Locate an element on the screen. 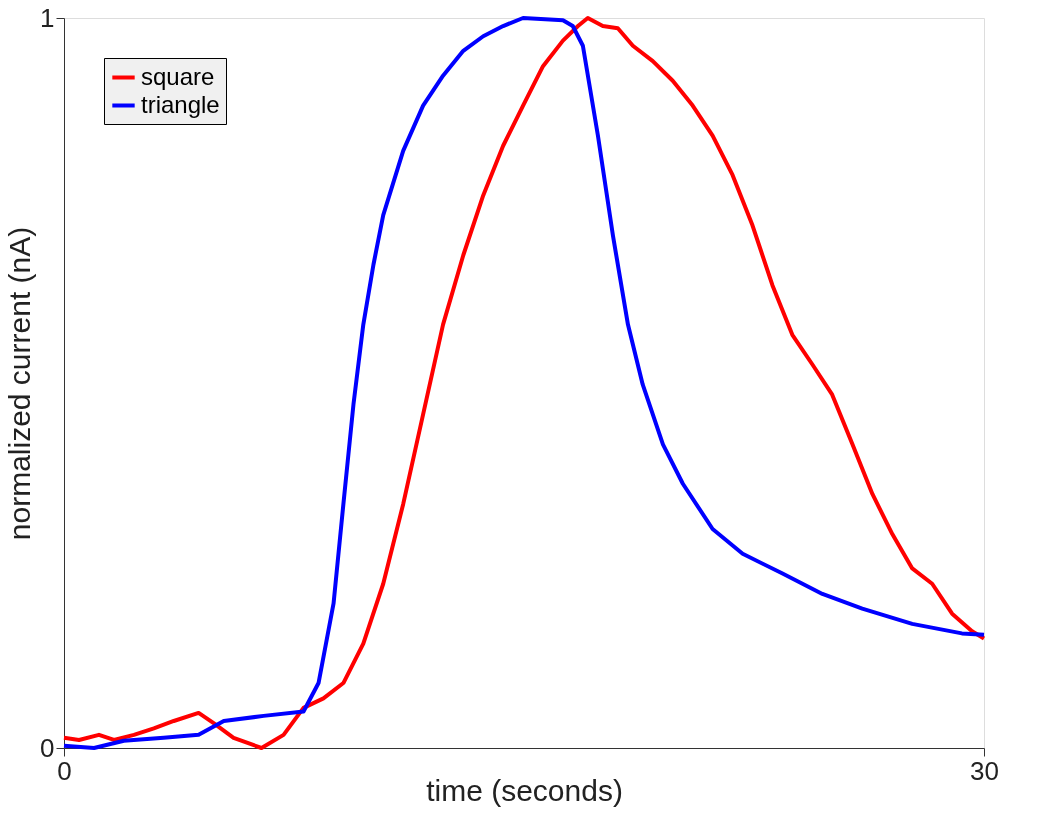  y-tick-label: 1 is located at coordinates (47, 17).